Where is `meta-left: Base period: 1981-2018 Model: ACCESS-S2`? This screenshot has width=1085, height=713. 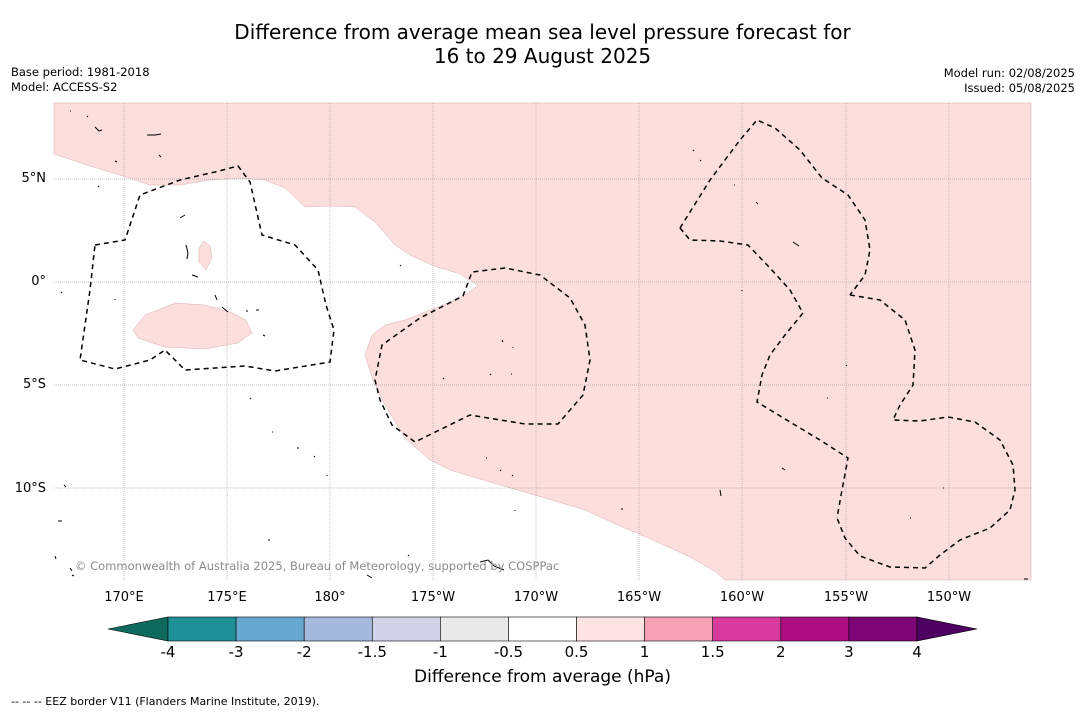
meta-left: Base period: 1981-2018 Model: ACCESS-S2 is located at coordinates (80, 80).